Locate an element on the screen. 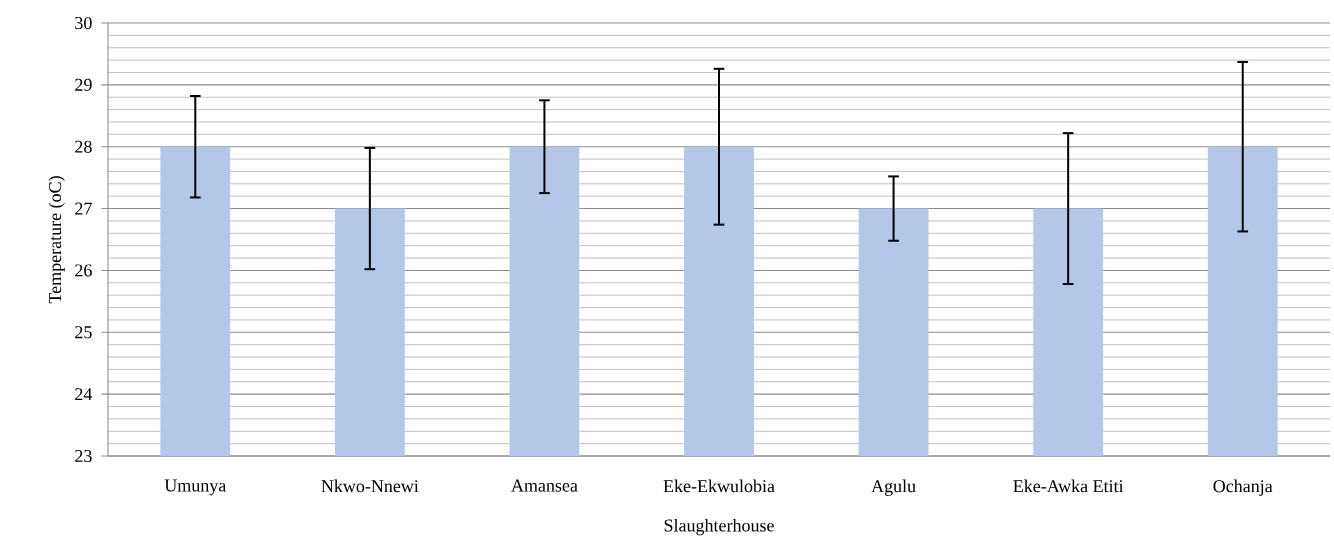 This screenshot has height=546, width=1334. x-axis-title: Slaughterhouse is located at coordinates (719, 527).